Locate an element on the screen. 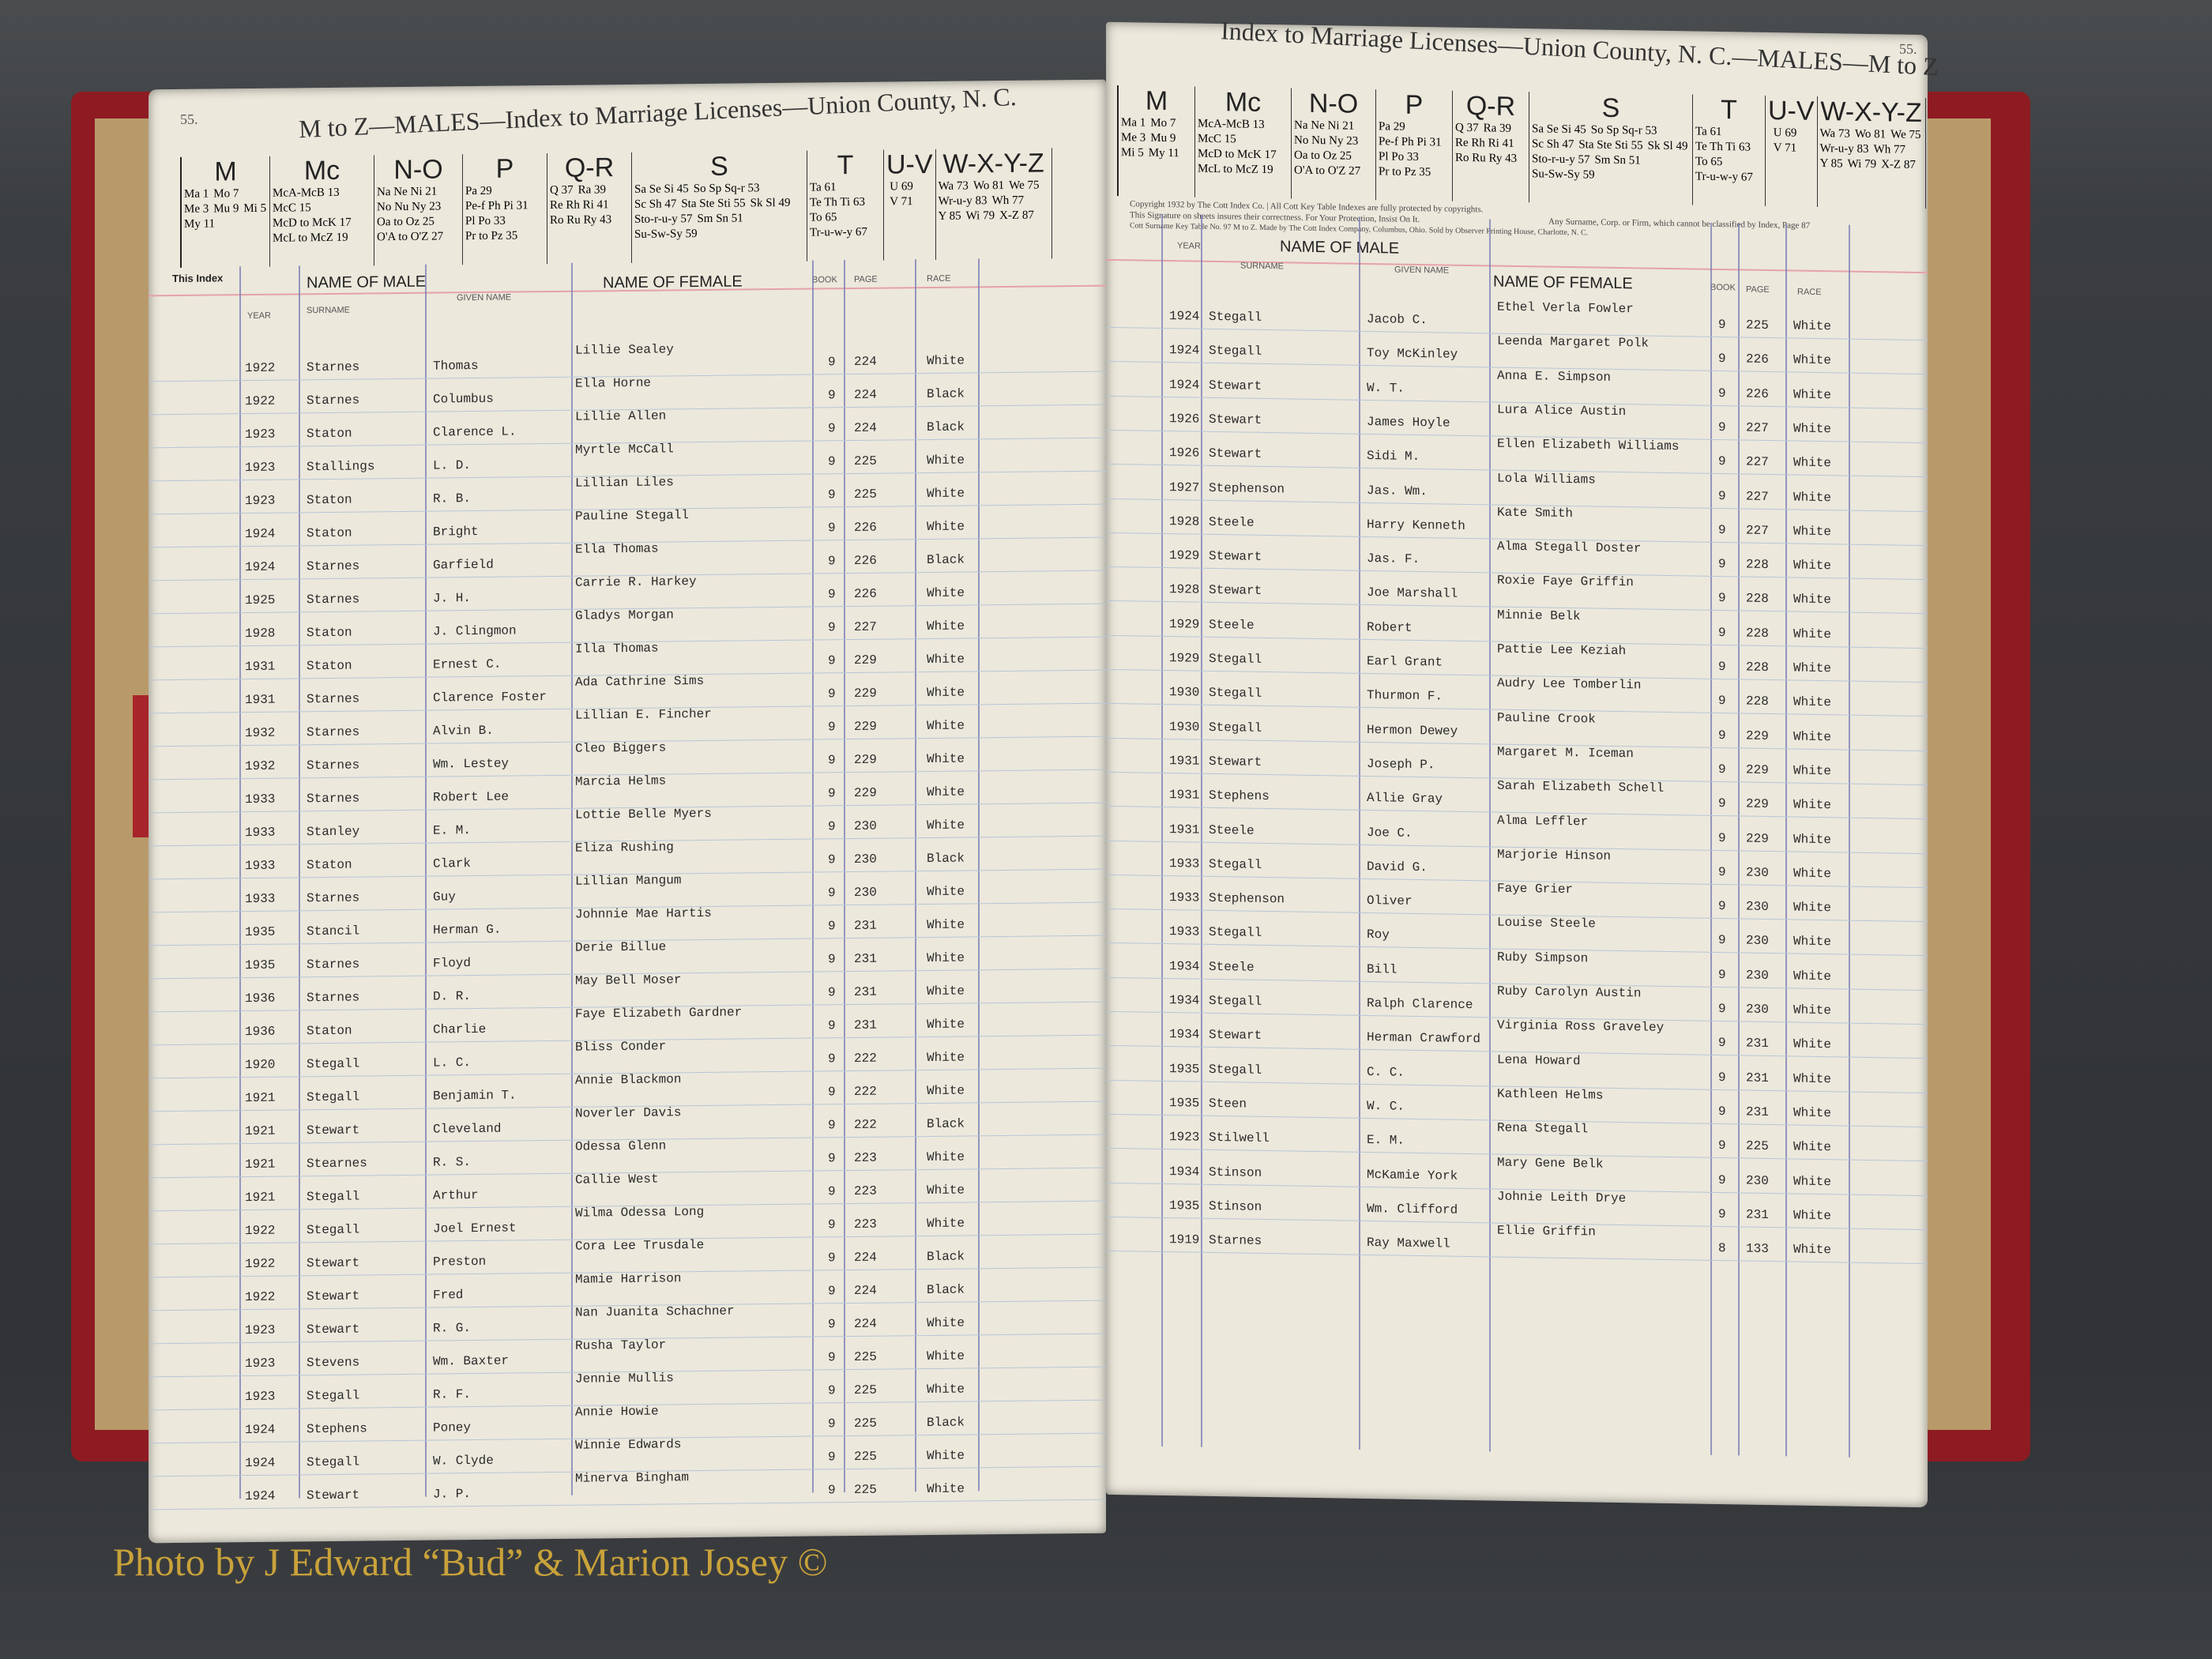 This screenshot has width=2212, height=1659. given-name-cell: Columbus is located at coordinates (464, 399).